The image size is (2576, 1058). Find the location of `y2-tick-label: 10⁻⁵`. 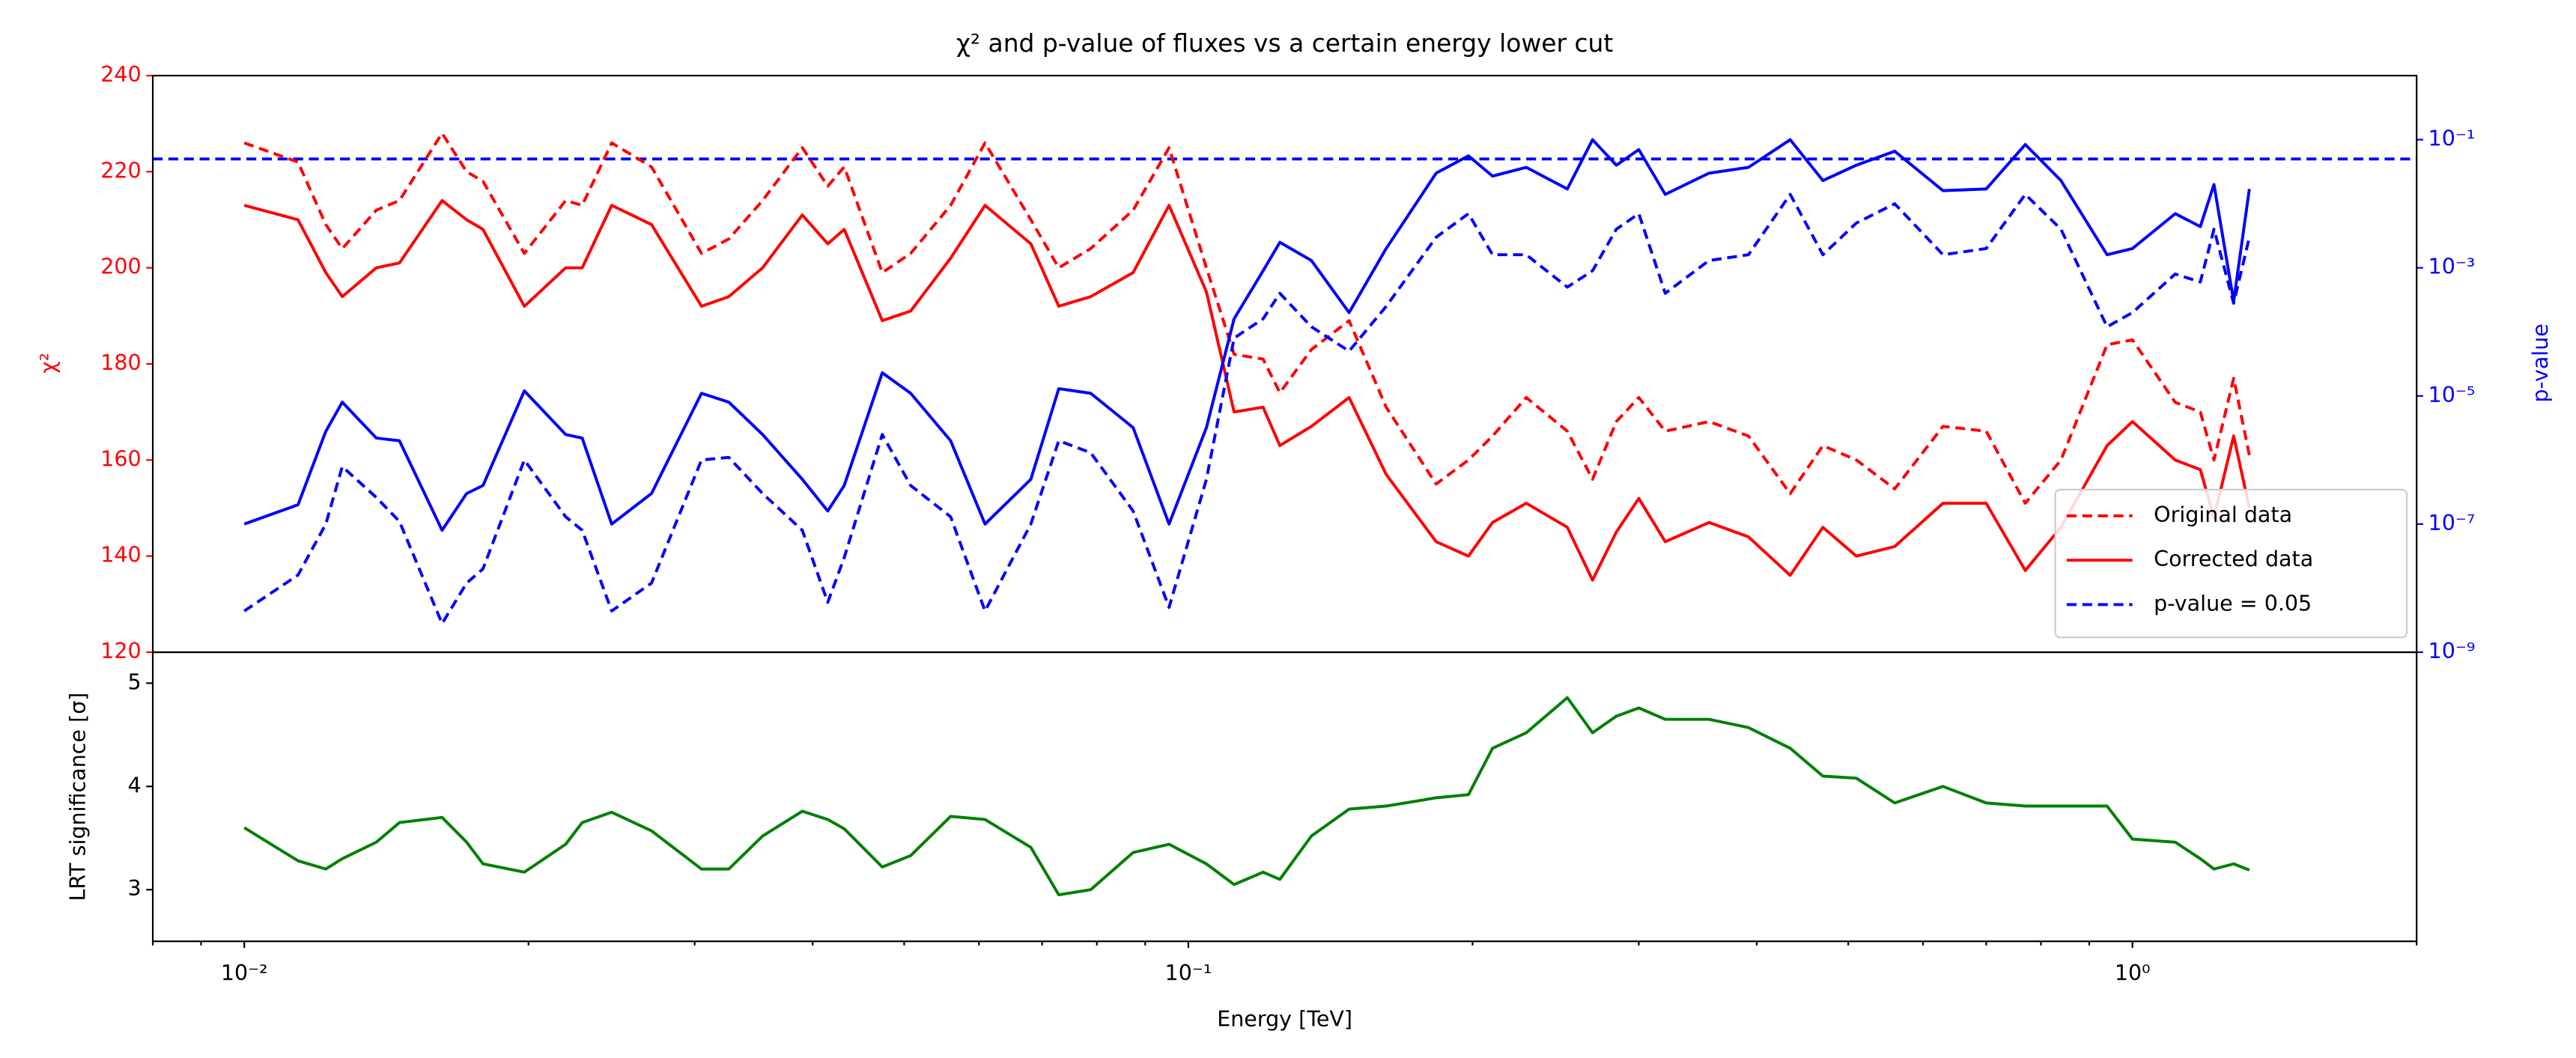

y2-tick-label: 10⁻⁵ is located at coordinates (2452, 395).